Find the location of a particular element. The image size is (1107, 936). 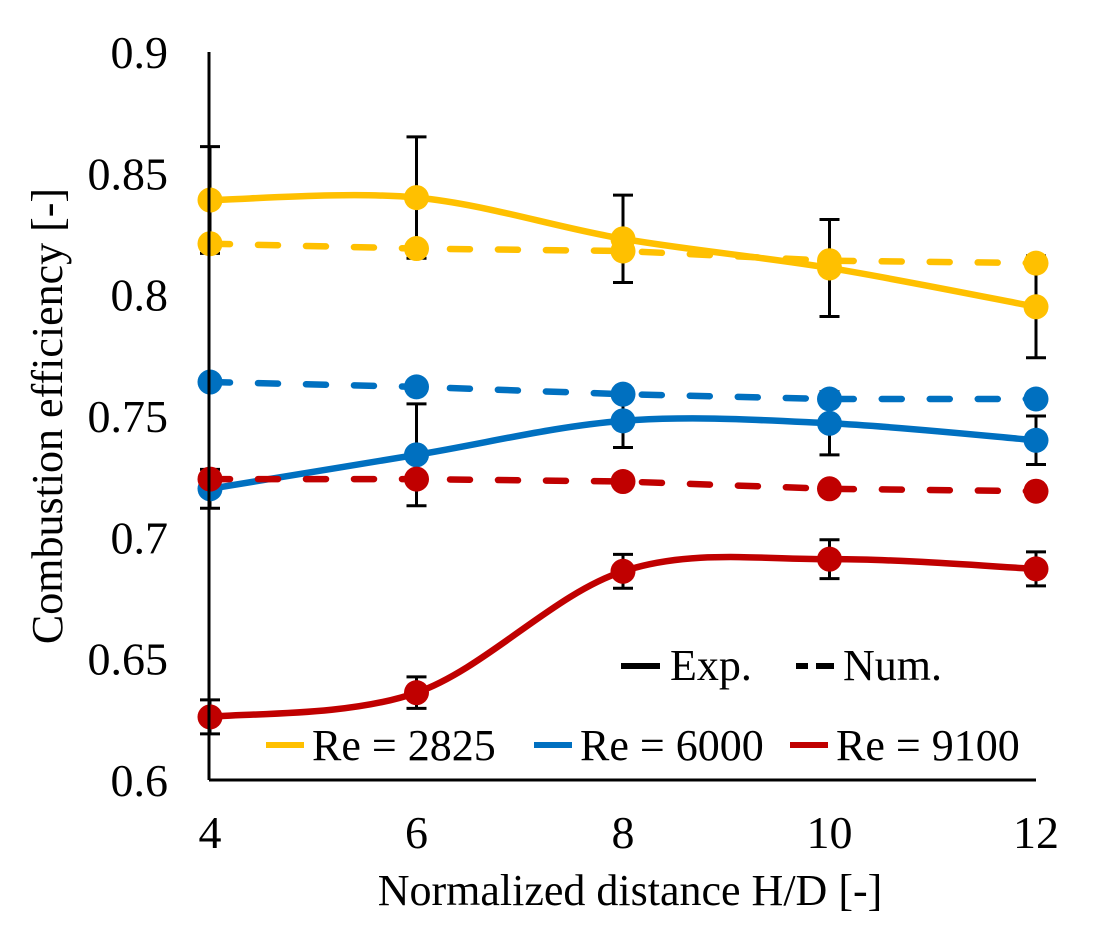

y-tick-labels: 0.6 0.65 0.7 0.75 0.8 0.85 0.9 is located at coordinates (128, 416).